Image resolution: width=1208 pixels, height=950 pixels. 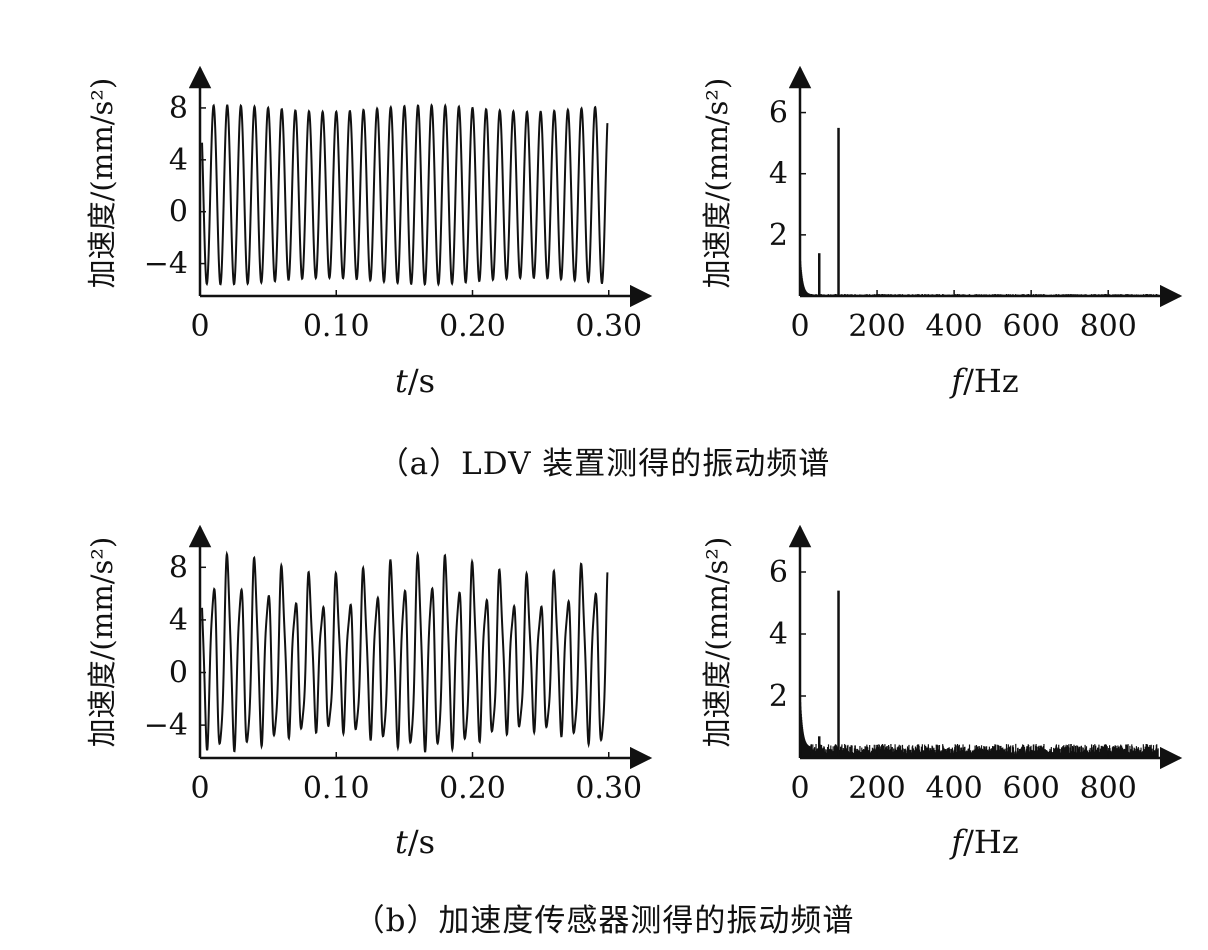 I want to click on panel-a-spectrum: 0 200 400 600 800 2 4 6 加速度/(mm/s²) f/Hz, so click(x=941, y=232).